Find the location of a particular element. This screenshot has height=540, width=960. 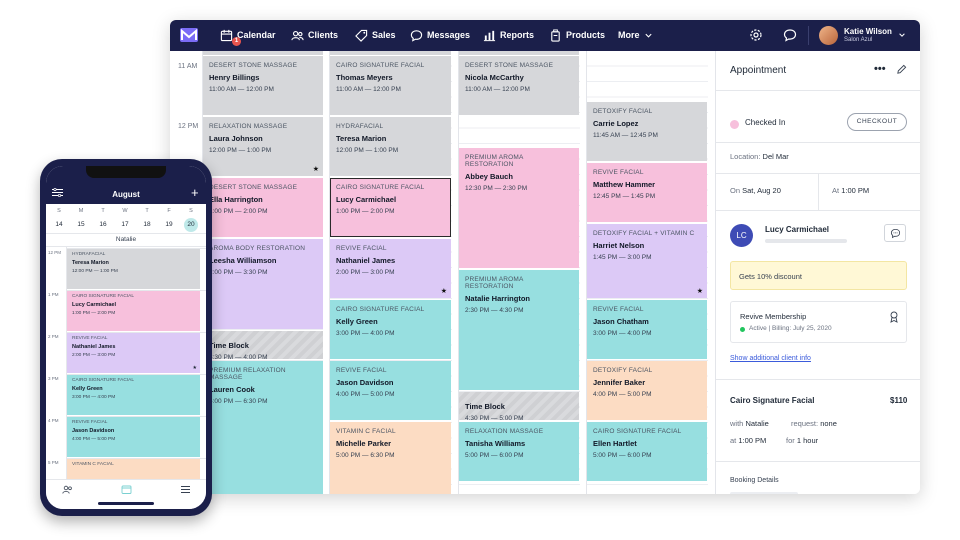

calendar-tab-icon is located at coordinates (126, 489).